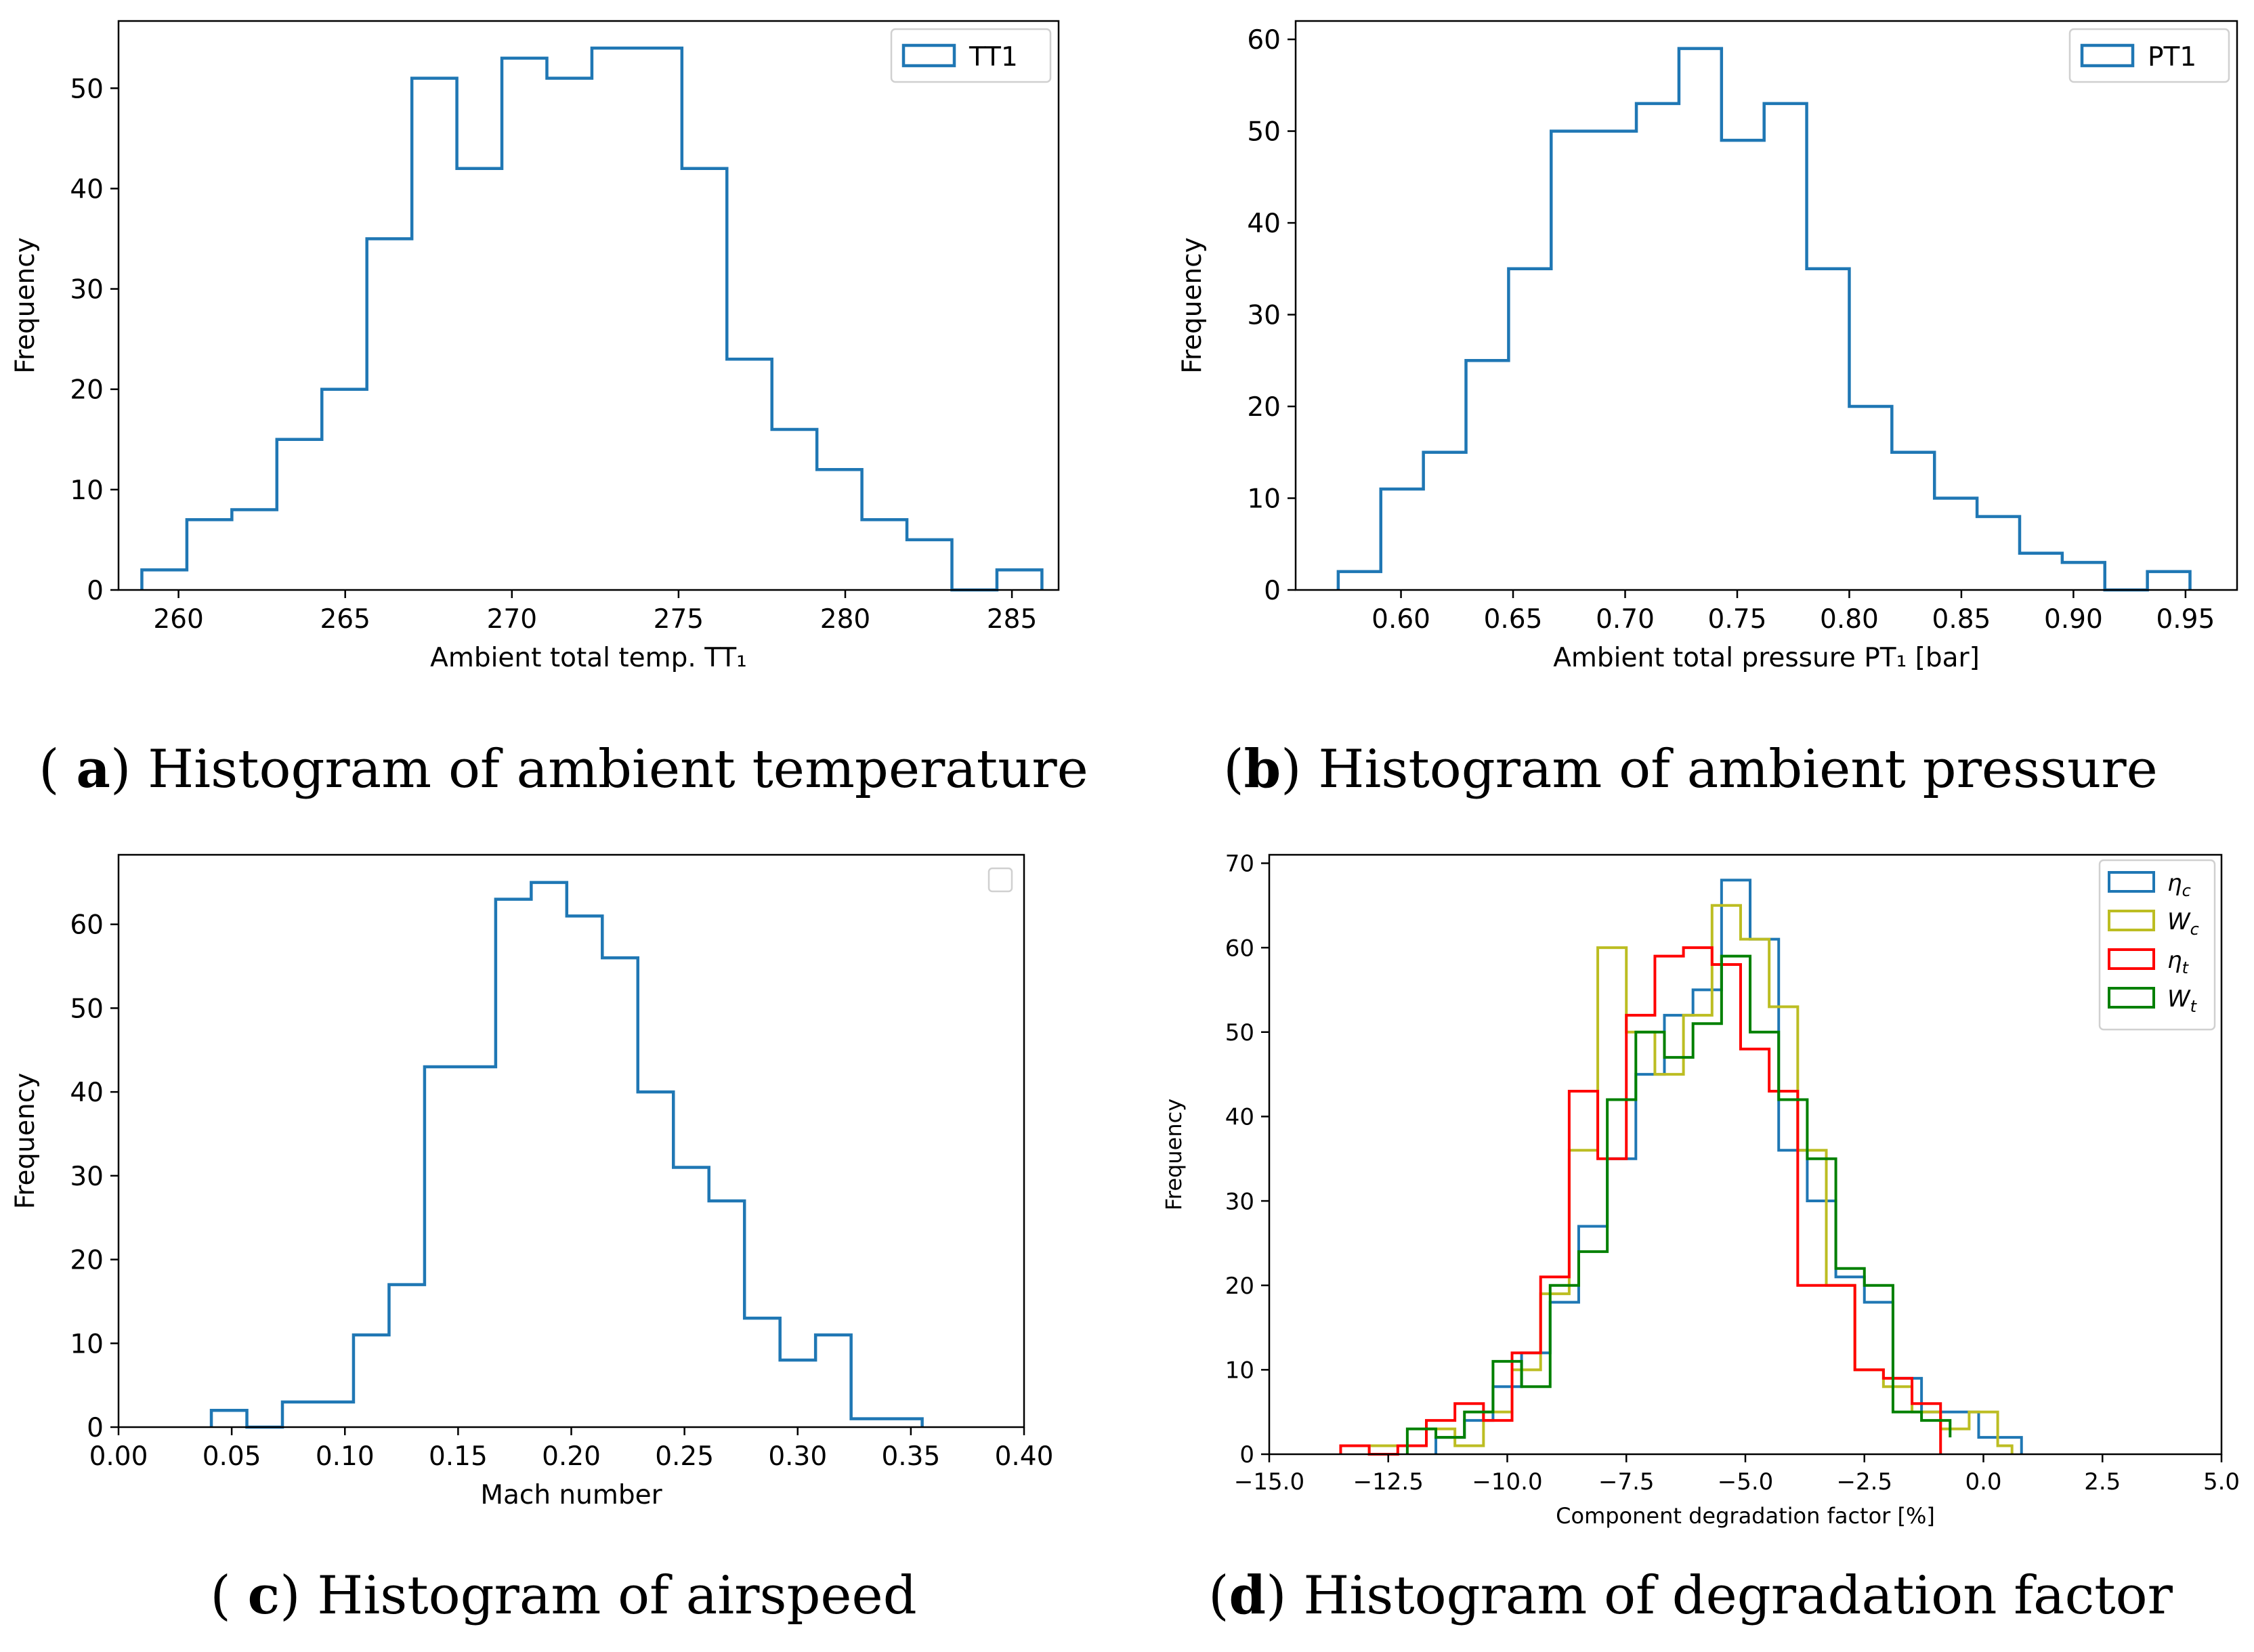 Image resolution: width=2254 pixels, height=1652 pixels. Describe the element at coordinates (1746, 1482) in the screenshot. I see `x-tick-label: −5.0` at that location.